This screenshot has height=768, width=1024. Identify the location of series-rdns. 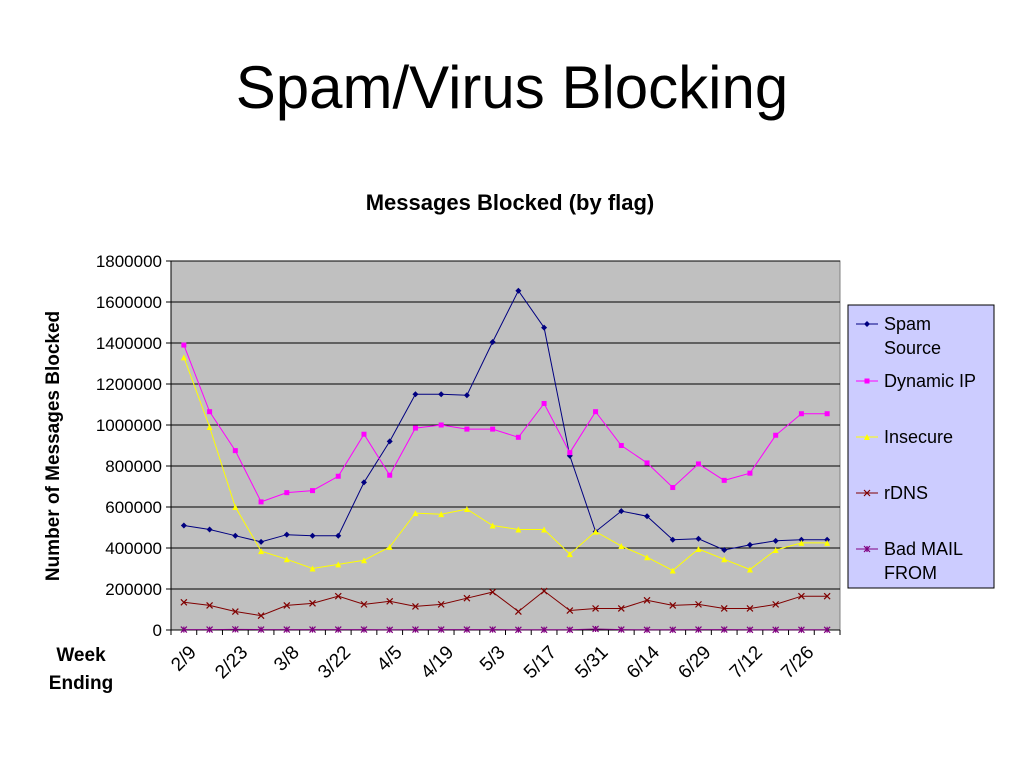
(505, 603).